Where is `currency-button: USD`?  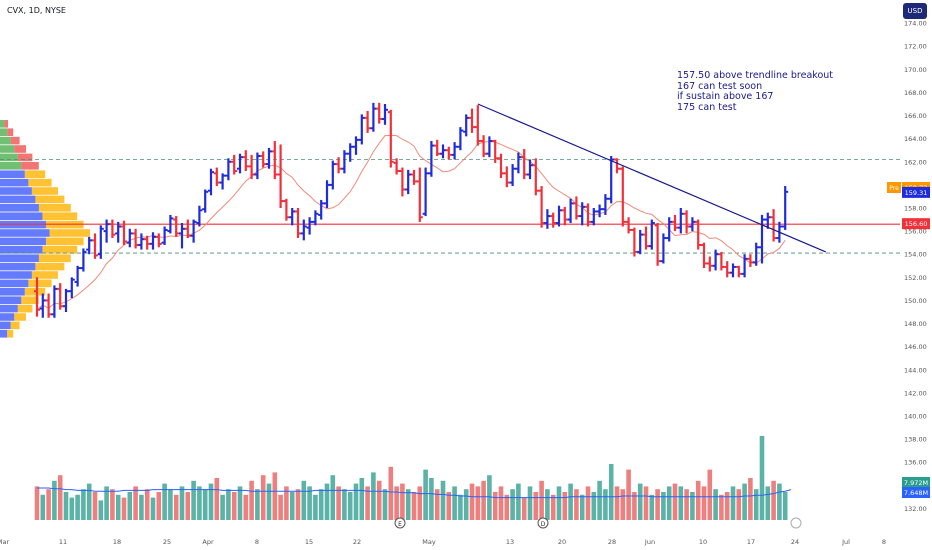
currency-button: USD is located at coordinates (915, 11).